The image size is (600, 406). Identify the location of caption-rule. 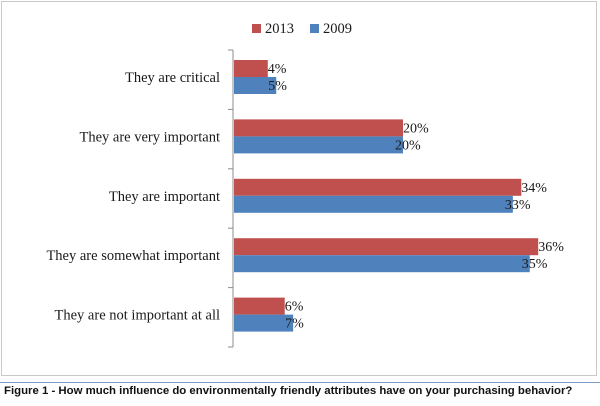
(300, 382).